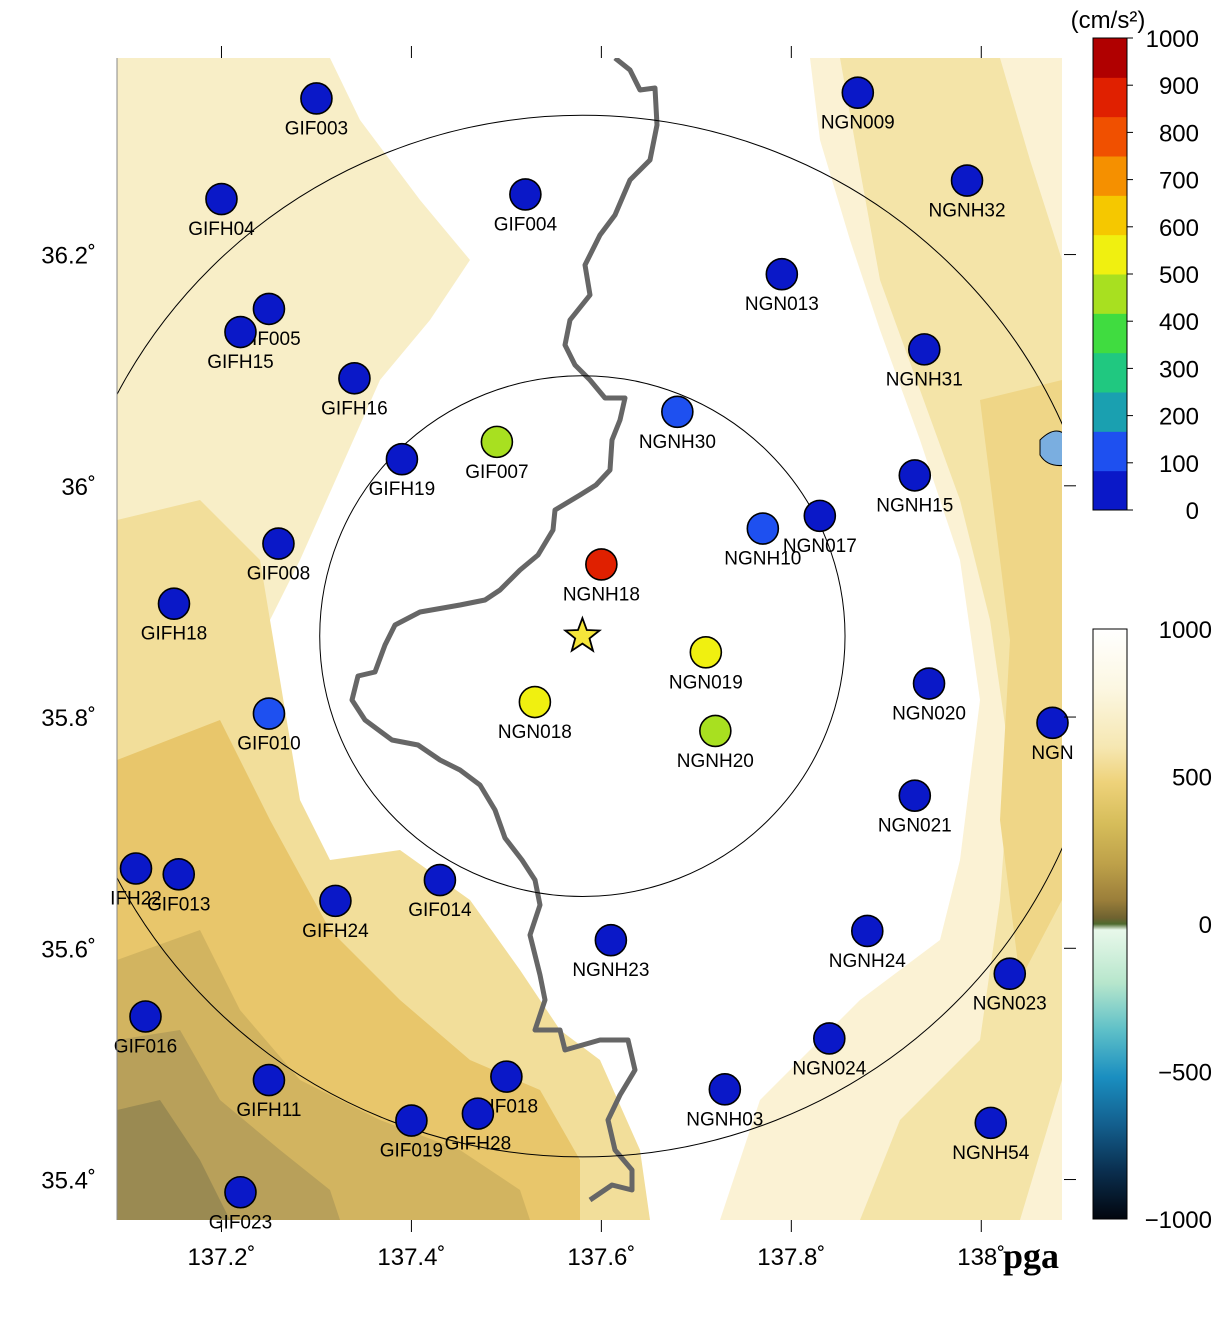 This screenshot has height=1338, width=1213. What do you see at coordinates (497, 454) in the screenshot?
I see `station-gif007: GIF007` at bounding box center [497, 454].